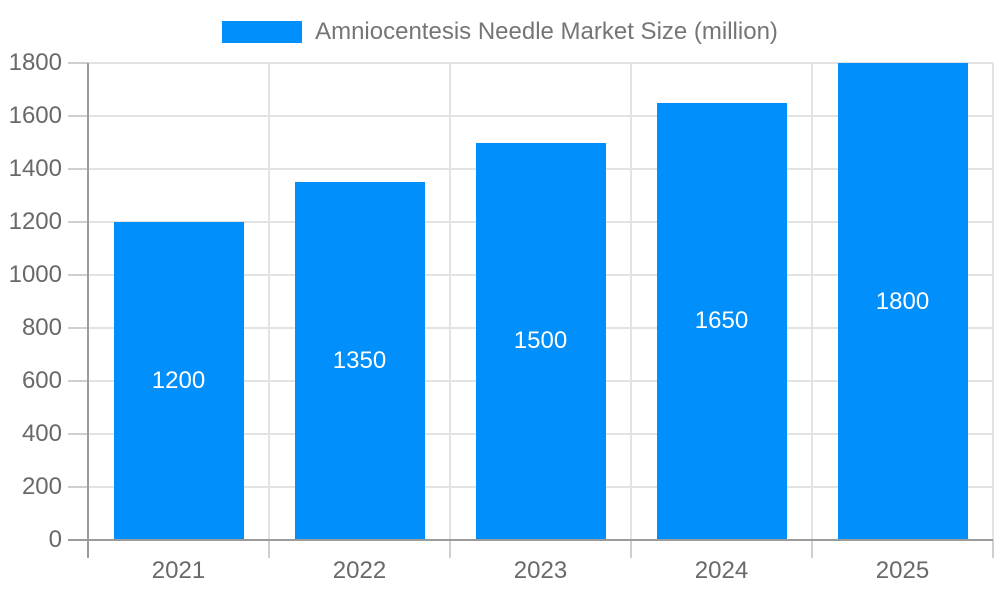 The width and height of the screenshot is (1000, 600). I want to click on bar-2024: 1650, so click(721, 321).